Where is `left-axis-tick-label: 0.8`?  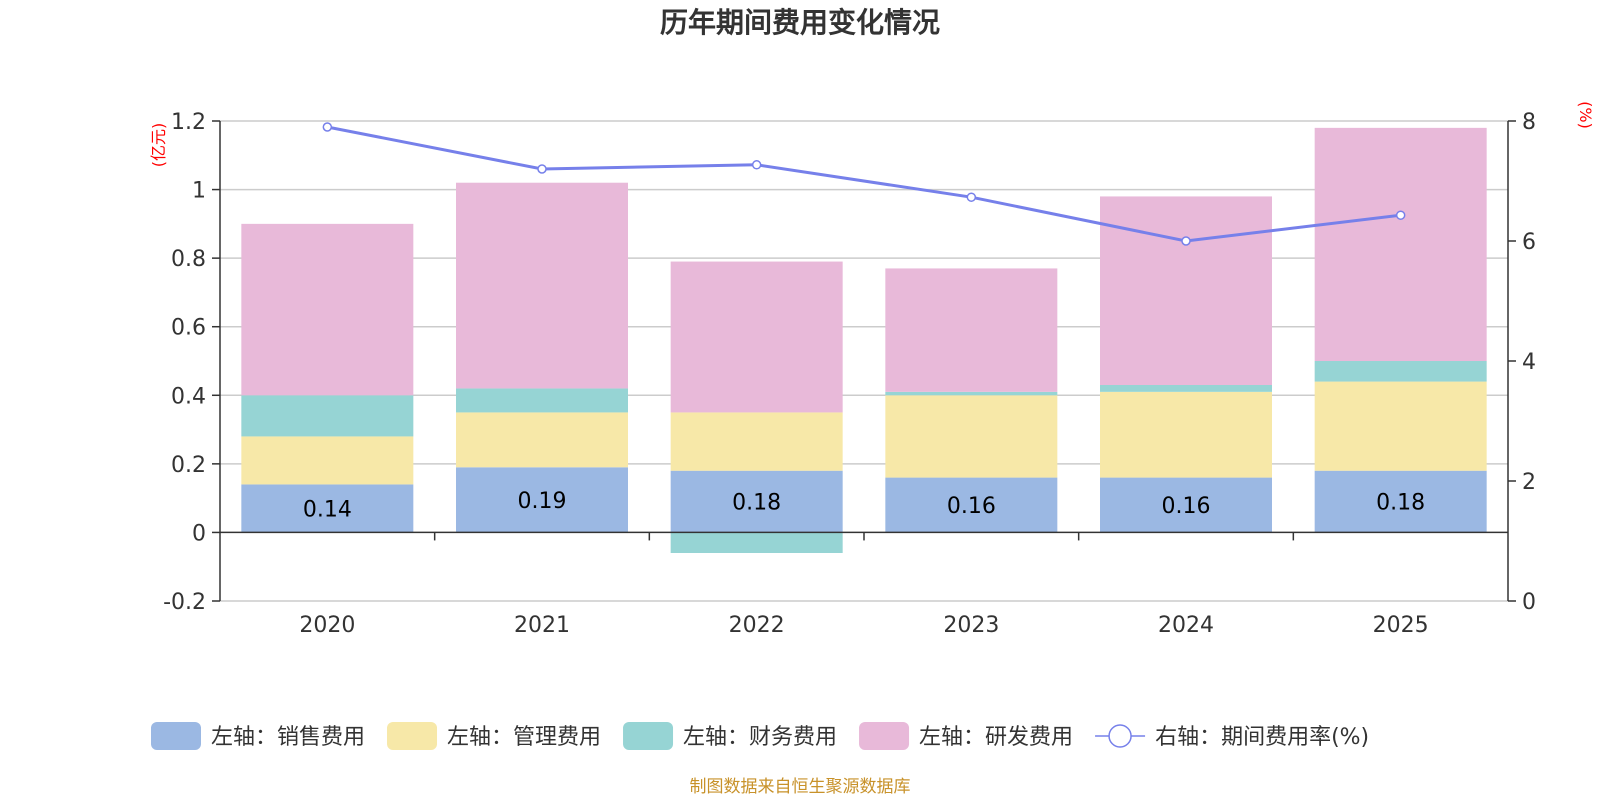 left-axis-tick-label: 0.8 is located at coordinates (188, 259).